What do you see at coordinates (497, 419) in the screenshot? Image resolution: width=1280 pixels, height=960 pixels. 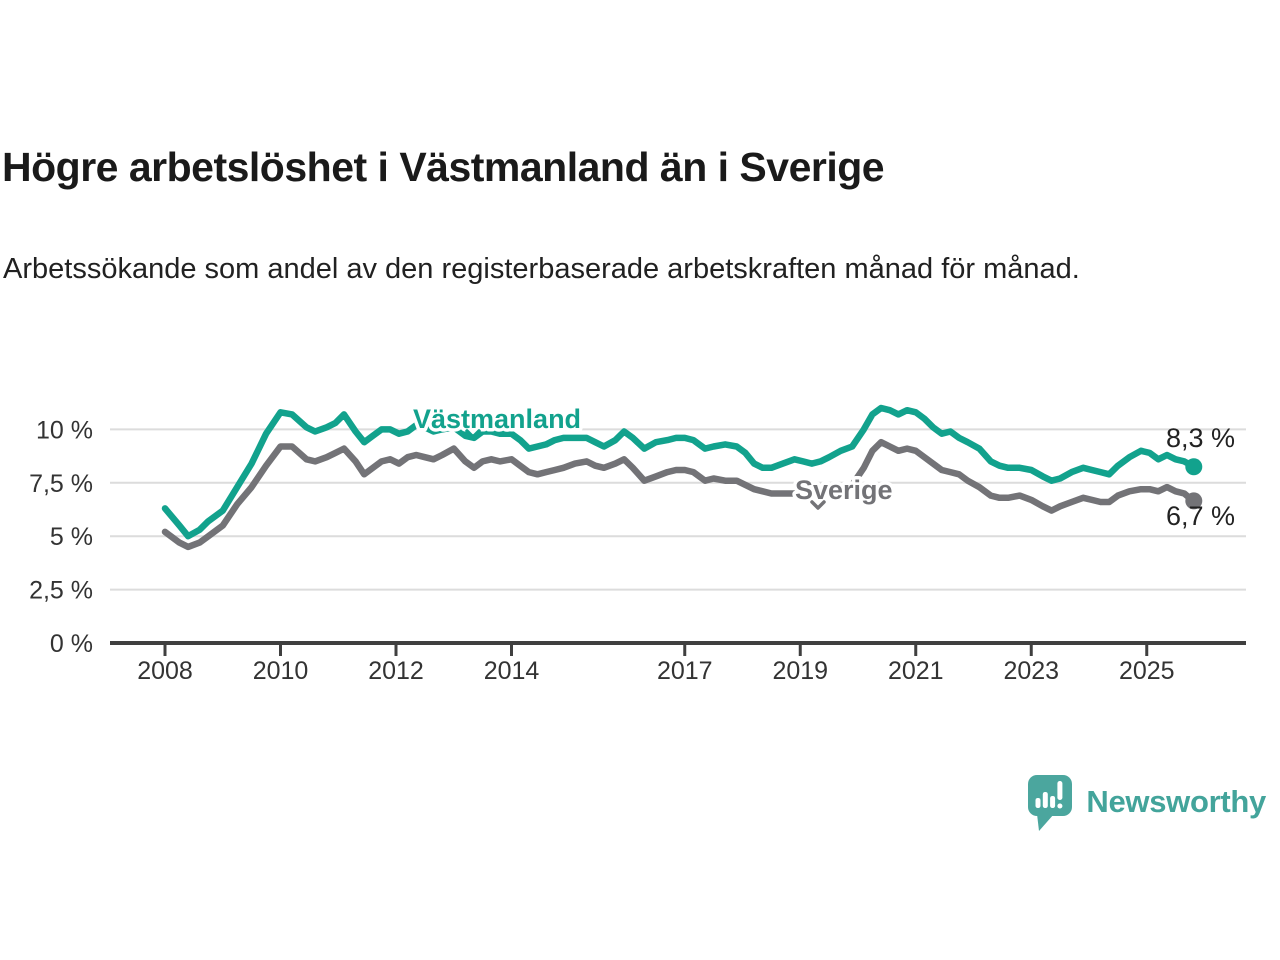 I see `series-label-vastmanland: Västmanland` at bounding box center [497, 419].